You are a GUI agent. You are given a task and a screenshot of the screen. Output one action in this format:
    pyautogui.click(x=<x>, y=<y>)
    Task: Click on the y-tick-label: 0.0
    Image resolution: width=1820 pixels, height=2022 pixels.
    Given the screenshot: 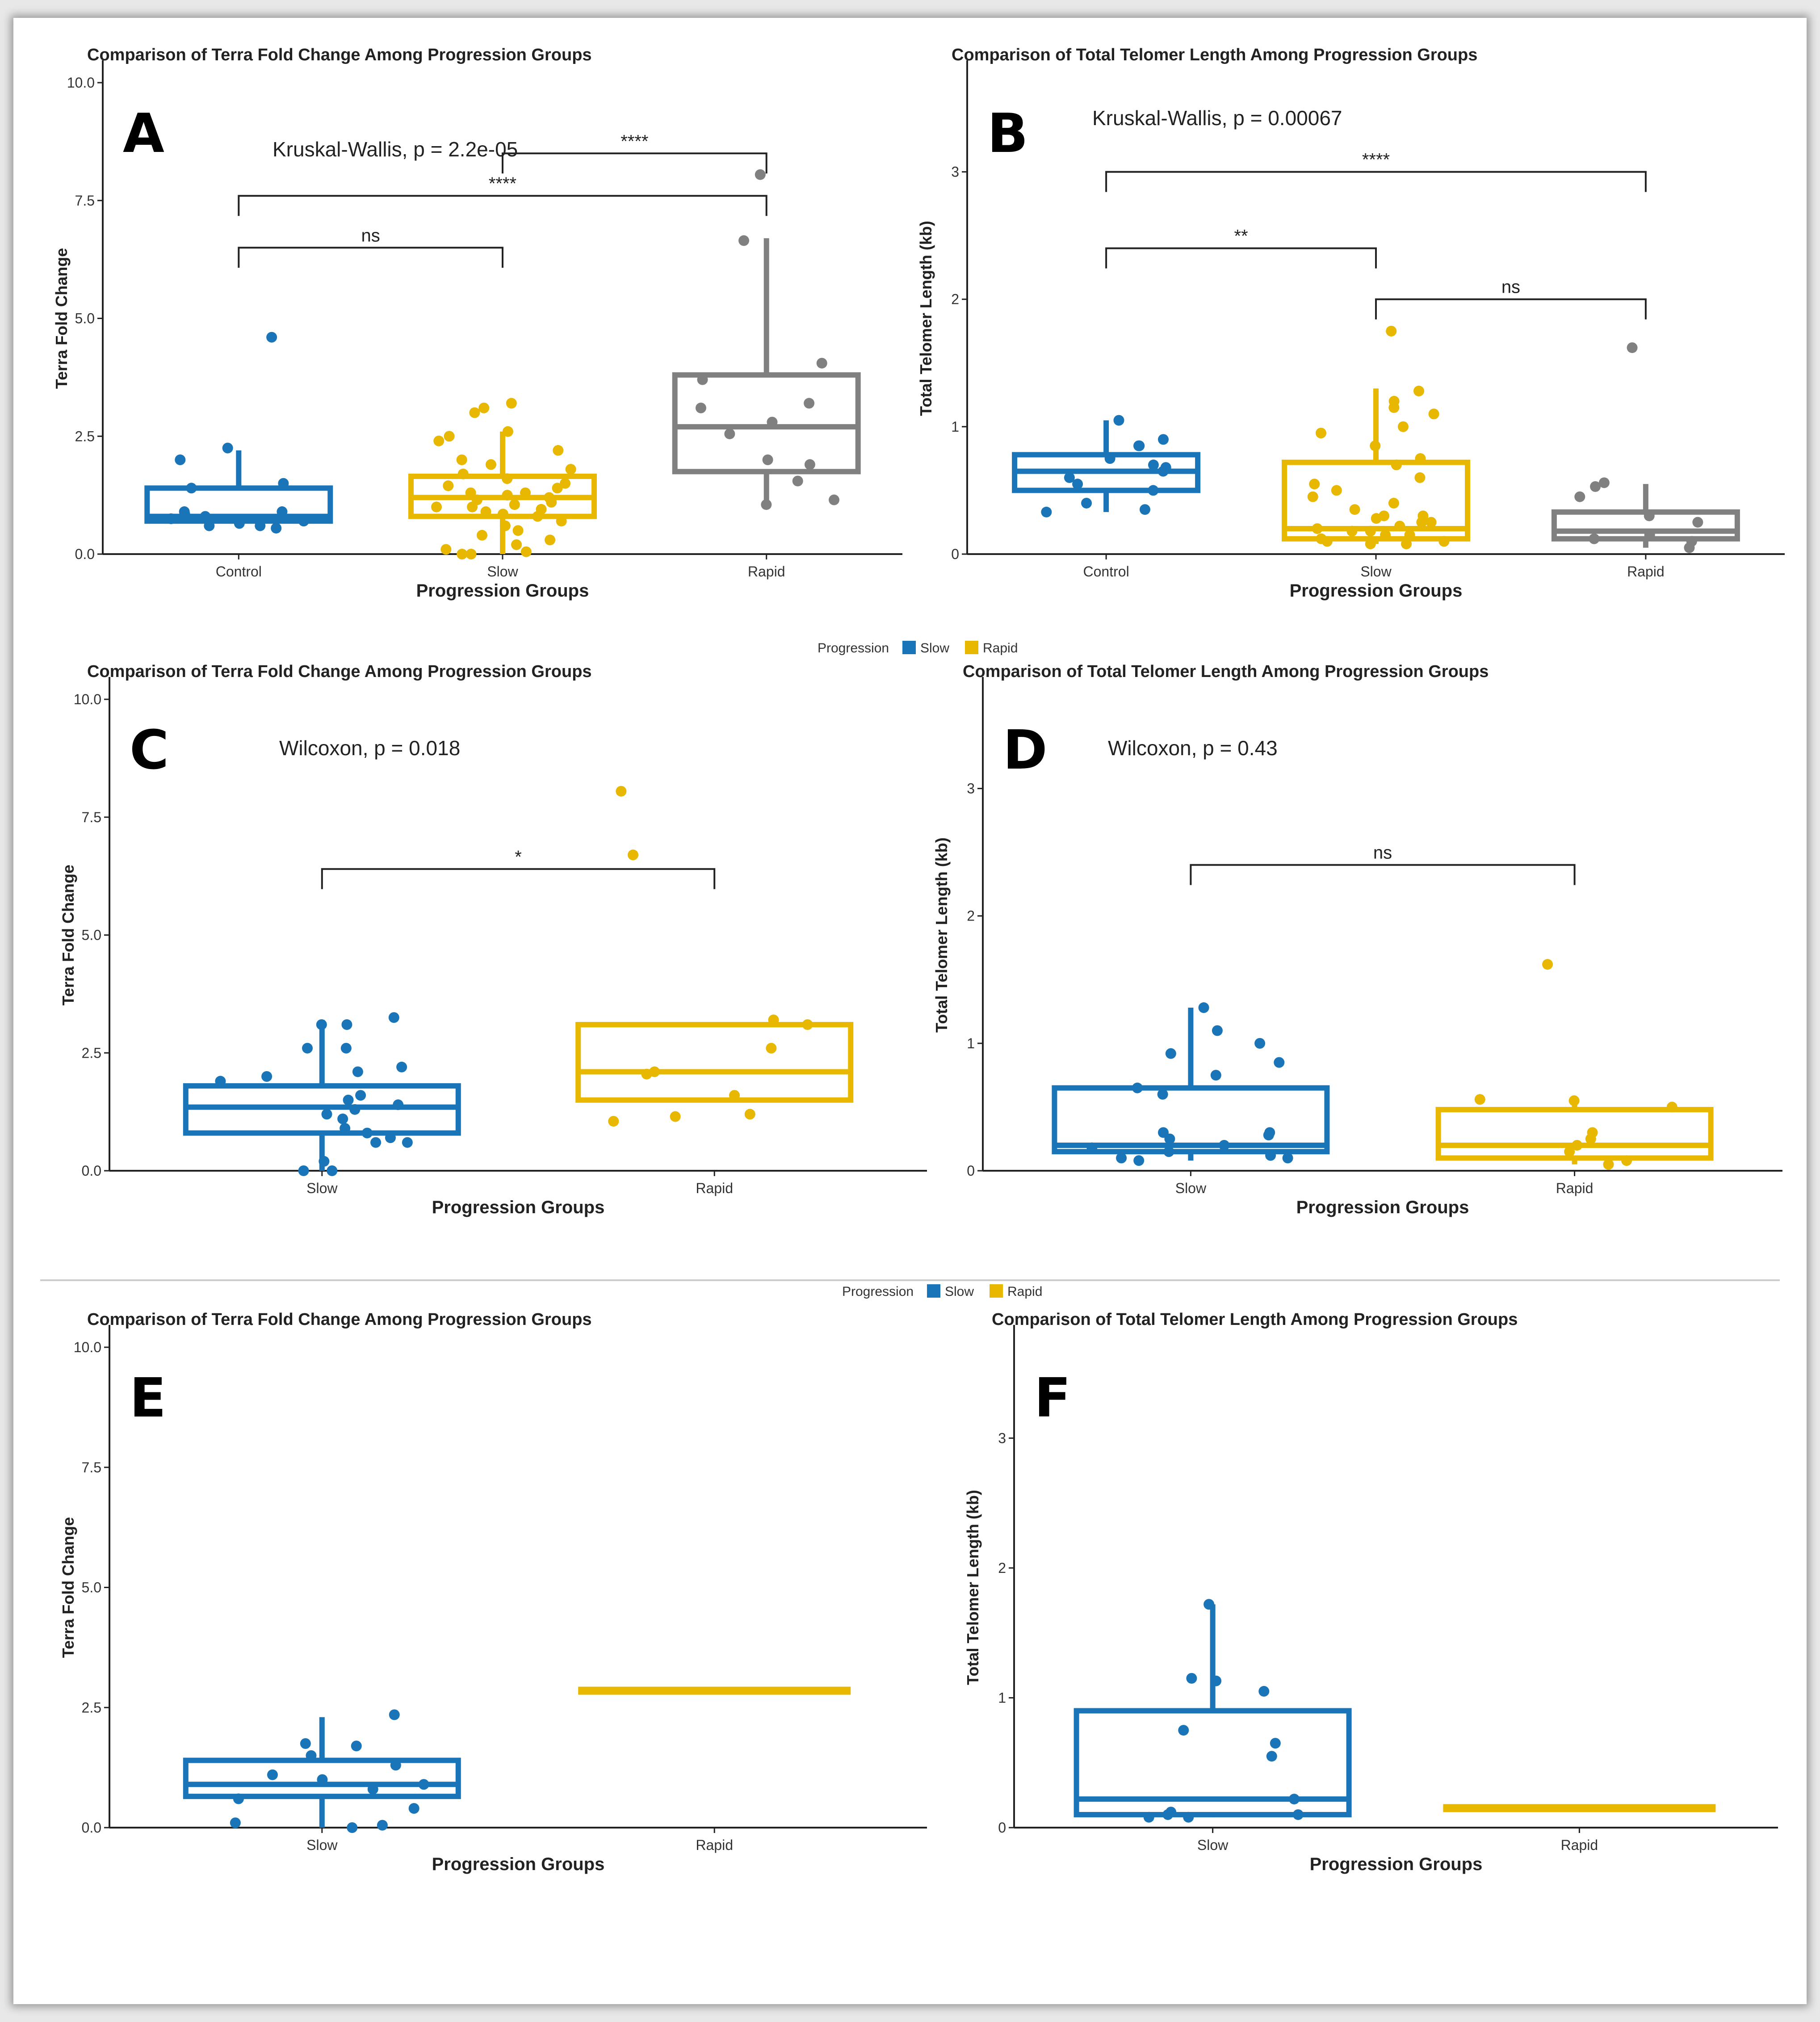 What is the action you would take?
    pyautogui.click(x=85, y=554)
    